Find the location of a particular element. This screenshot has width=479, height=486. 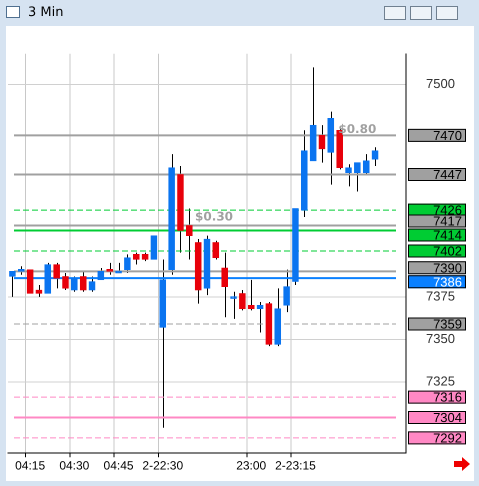

annotation: $0.30 is located at coordinates (214, 217).